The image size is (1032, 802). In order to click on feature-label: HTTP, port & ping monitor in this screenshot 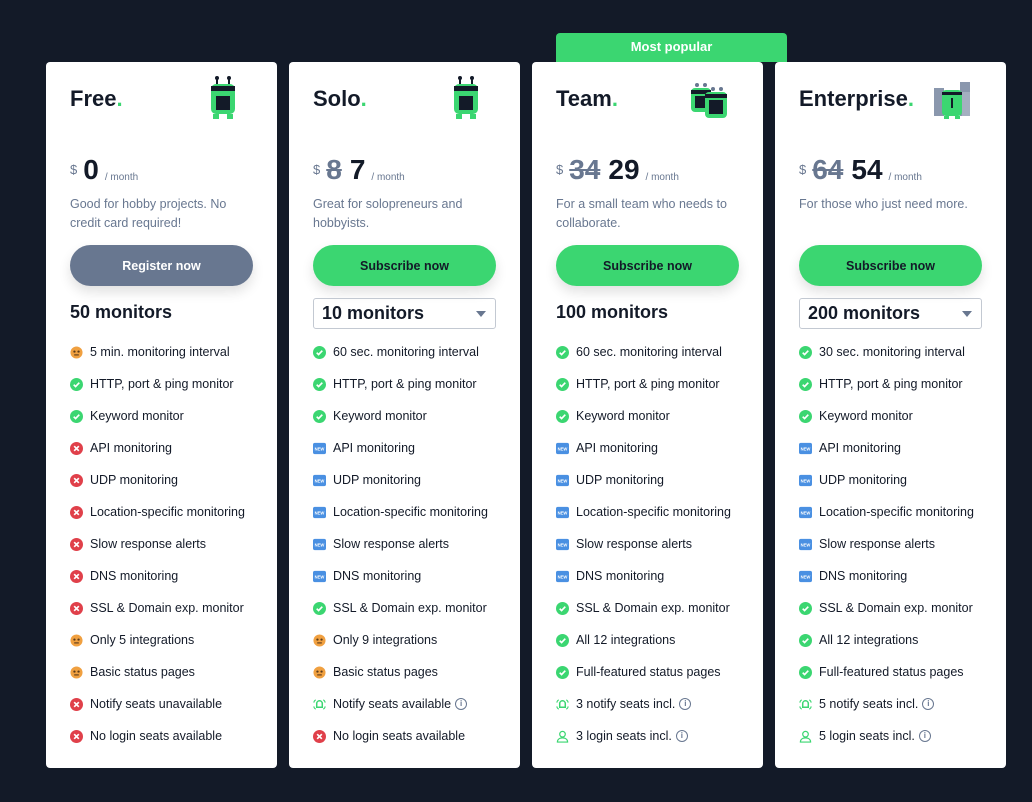, I will do `click(891, 384)`.